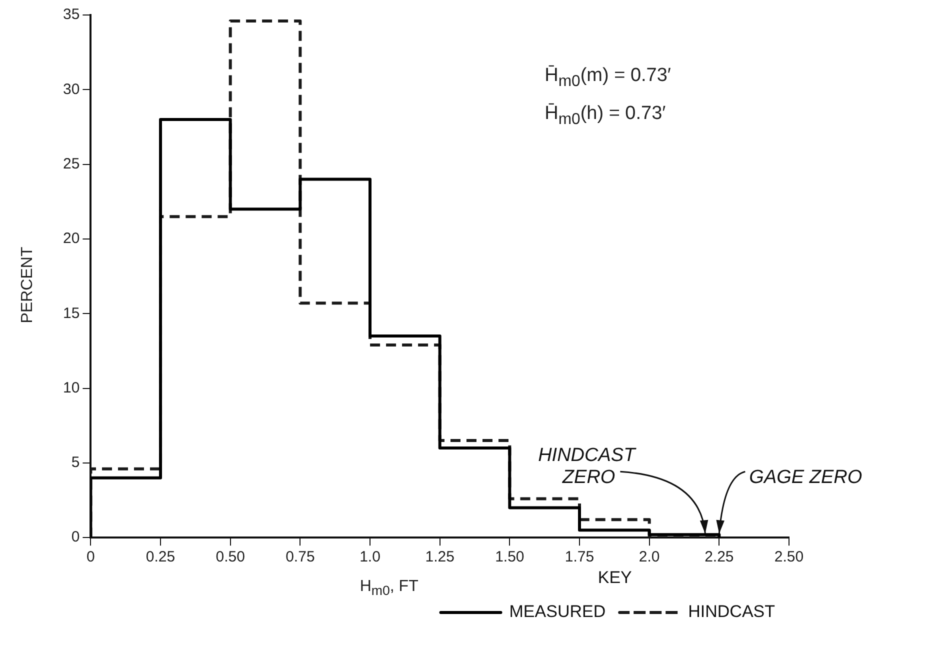 The image size is (929, 661). I want to click on x-tick-label: 1.75, so click(579, 557).